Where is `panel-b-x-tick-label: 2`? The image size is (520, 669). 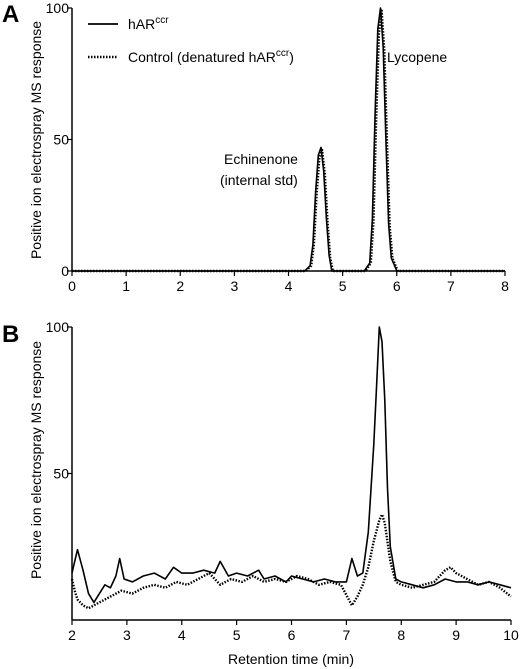 panel-b-x-tick-label: 2 is located at coordinates (72, 635).